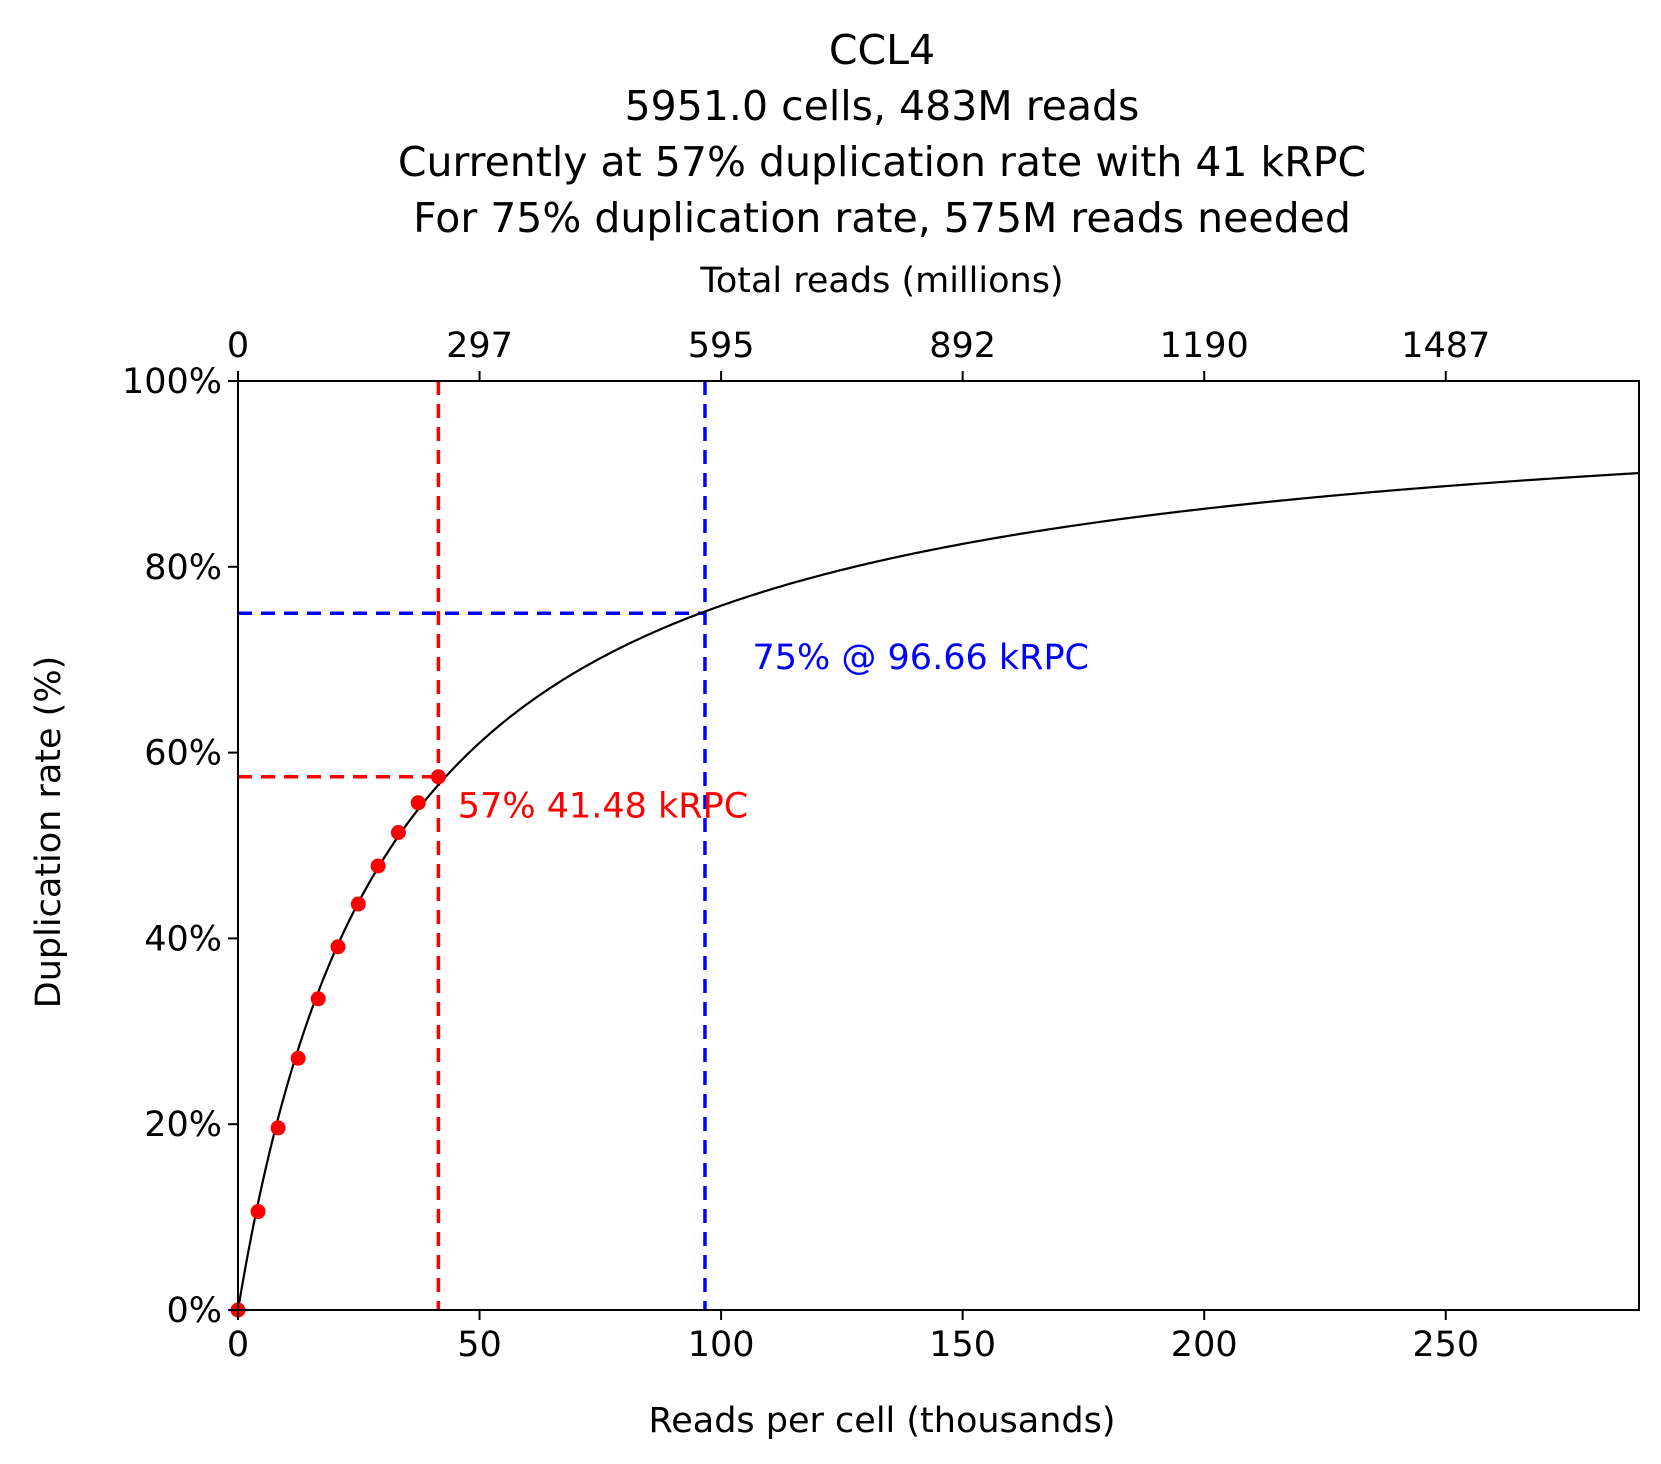 The image size is (1661, 1464). I want to click on x-tick-label-3: 150, so click(962, 1345).